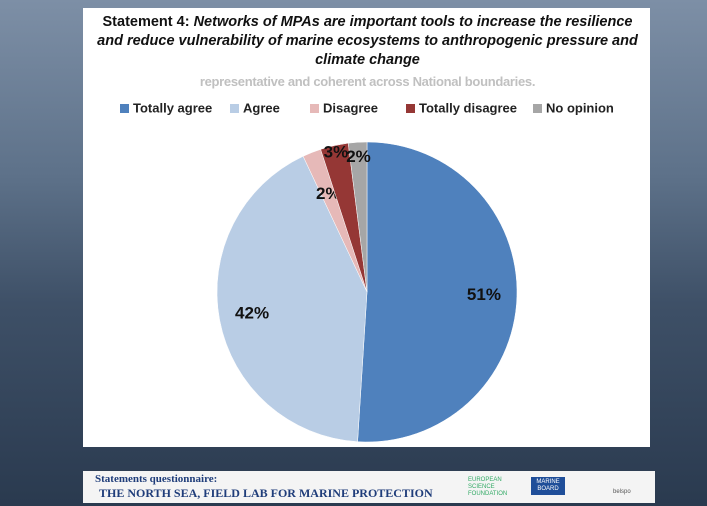 This screenshot has width=707, height=506. I want to click on data-label: 51%, so click(484, 294).